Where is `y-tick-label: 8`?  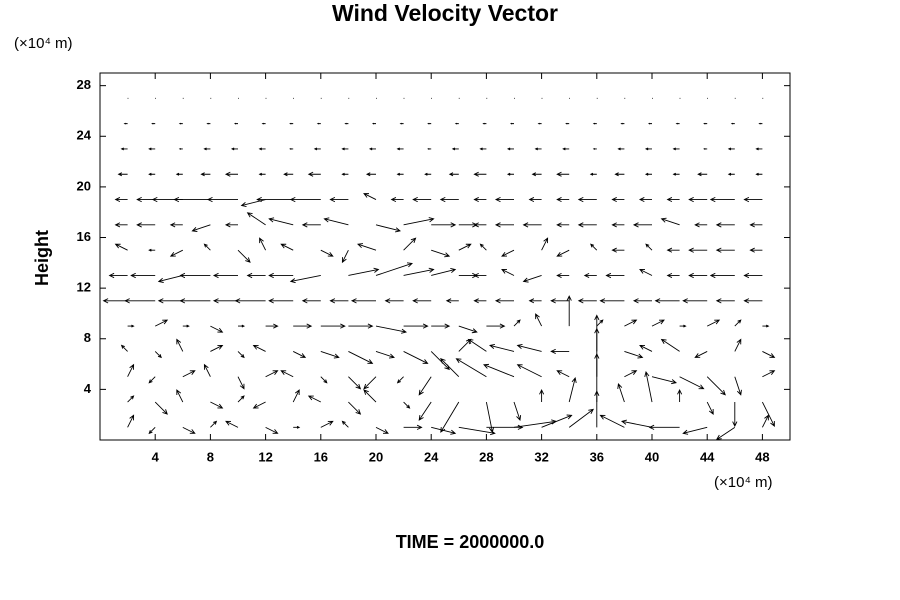
y-tick-label: 8 is located at coordinates (87, 337).